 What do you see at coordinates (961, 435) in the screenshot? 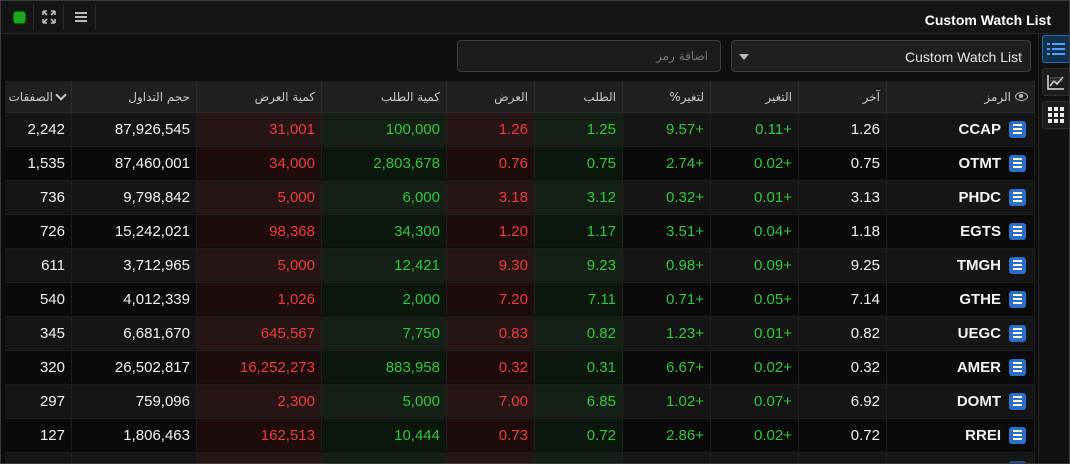
I see `cell-symbol: RREI` at bounding box center [961, 435].